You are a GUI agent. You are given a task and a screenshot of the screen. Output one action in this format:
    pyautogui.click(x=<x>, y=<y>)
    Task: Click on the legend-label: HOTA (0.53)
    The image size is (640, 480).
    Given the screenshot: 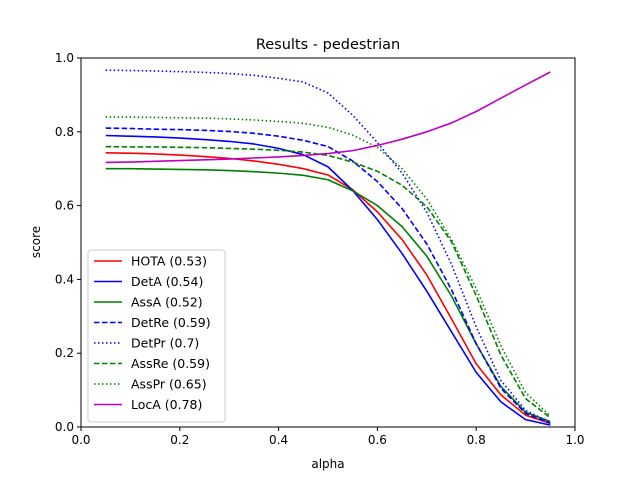 What is the action you would take?
    pyautogui.click(x=169, y=261)
    